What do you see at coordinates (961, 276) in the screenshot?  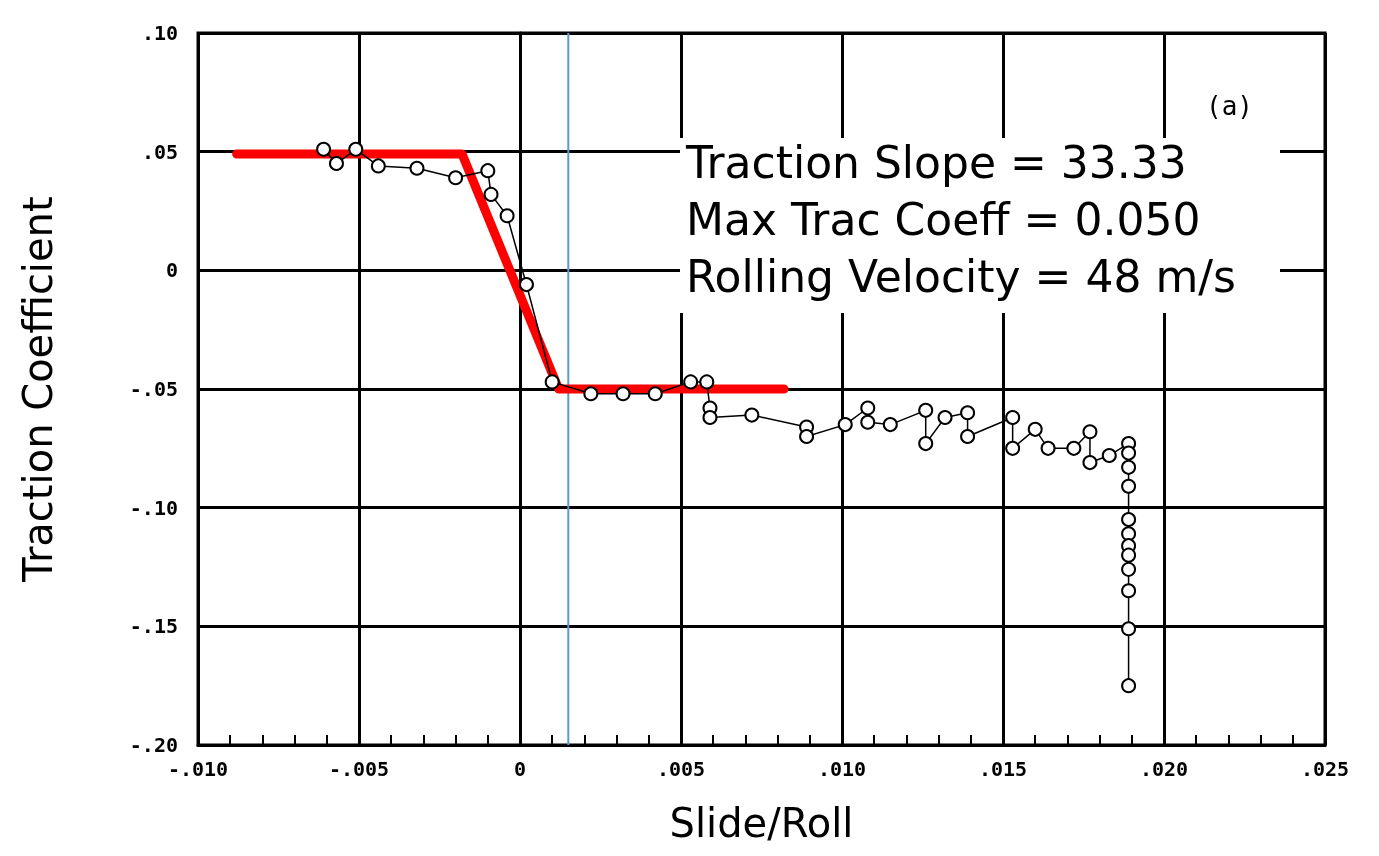 I see `annotation: Rolling Velocity = 48 m/s` at bounding box center [961, 276].